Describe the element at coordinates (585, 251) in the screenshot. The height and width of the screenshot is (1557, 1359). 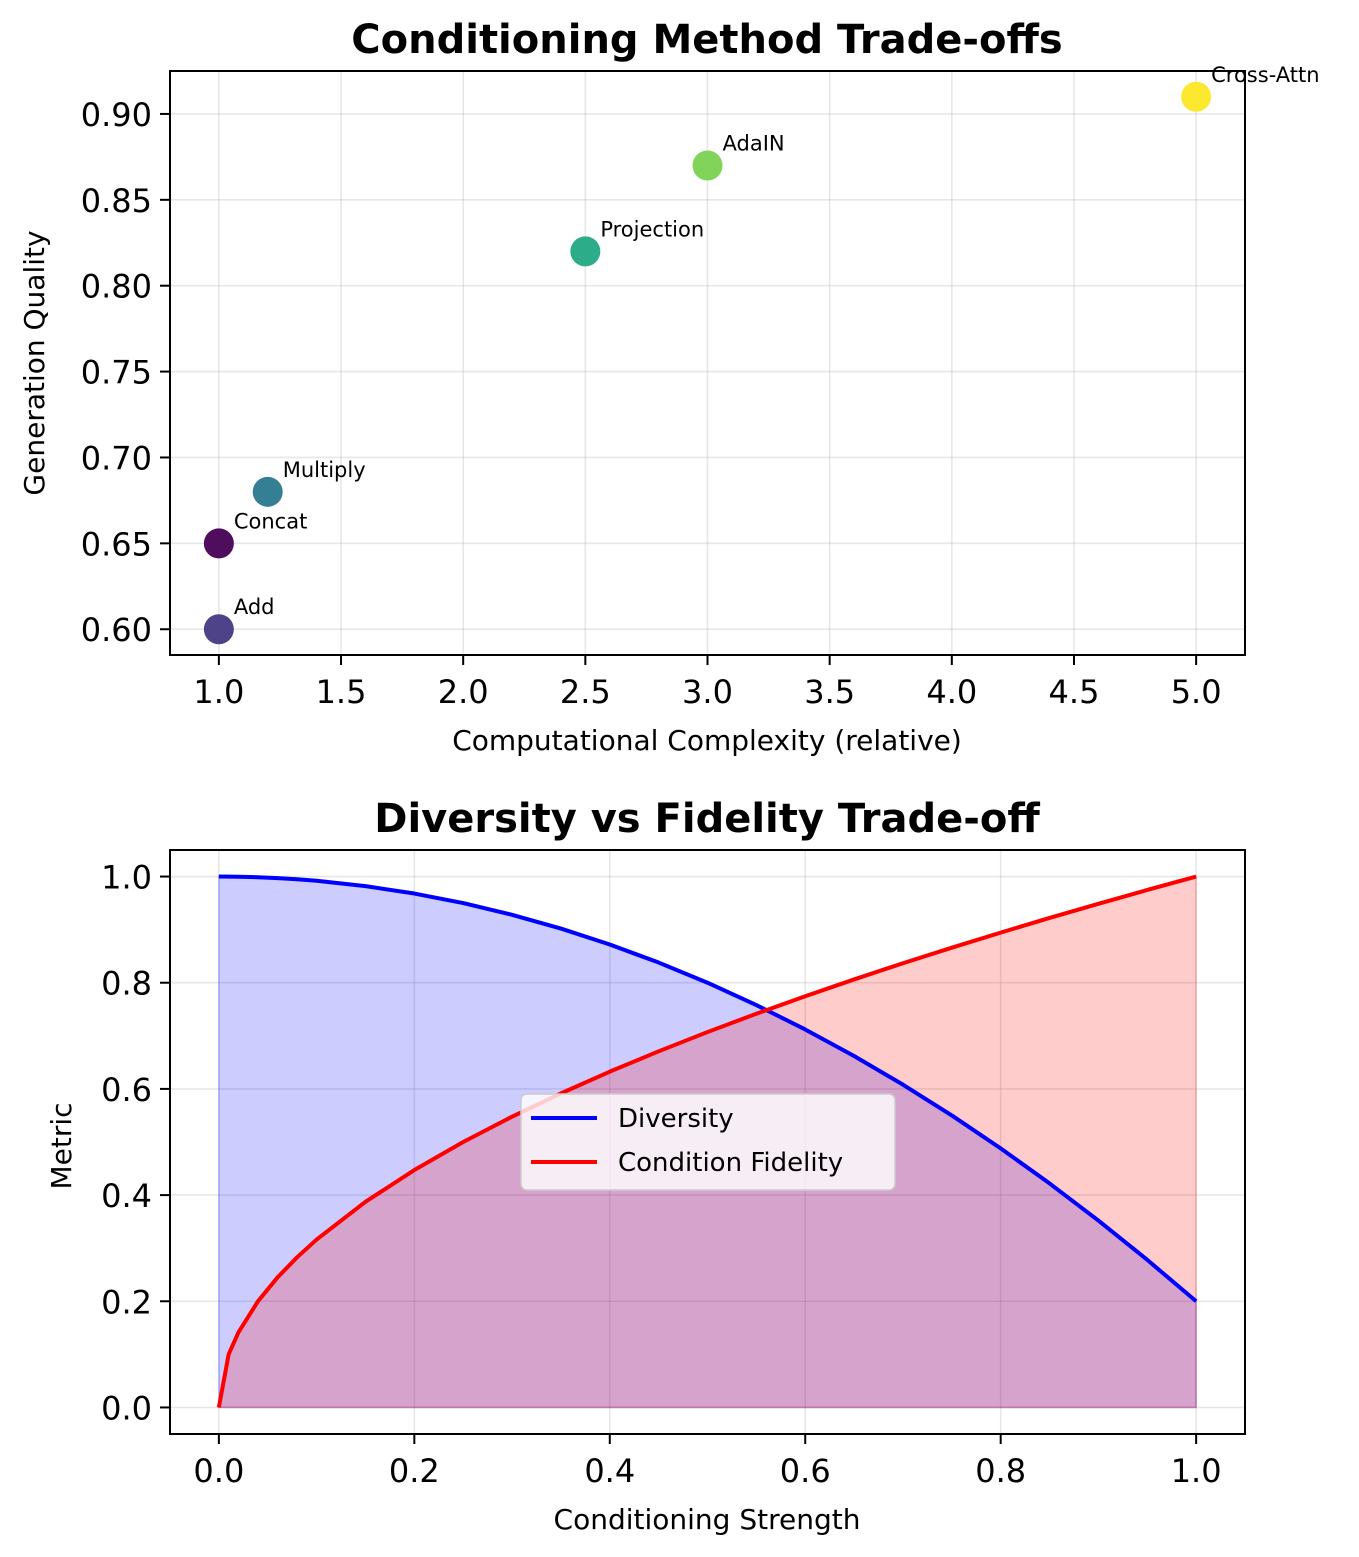
I see `scatter-point-projection` at that location.